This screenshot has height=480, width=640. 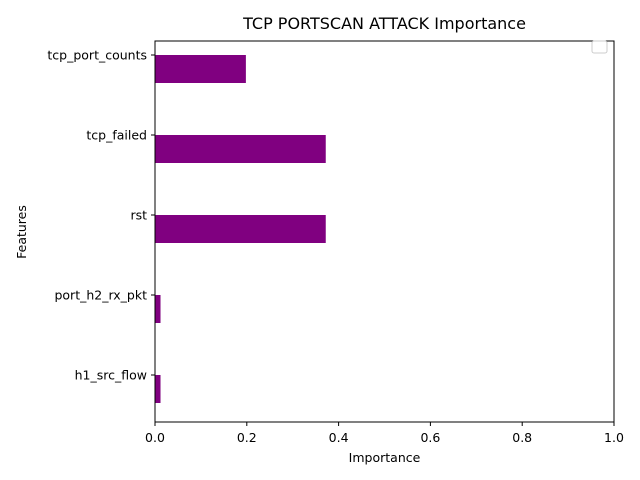 I want to click on y-tick-label: tcp_failed, so click(x=116, y=135).